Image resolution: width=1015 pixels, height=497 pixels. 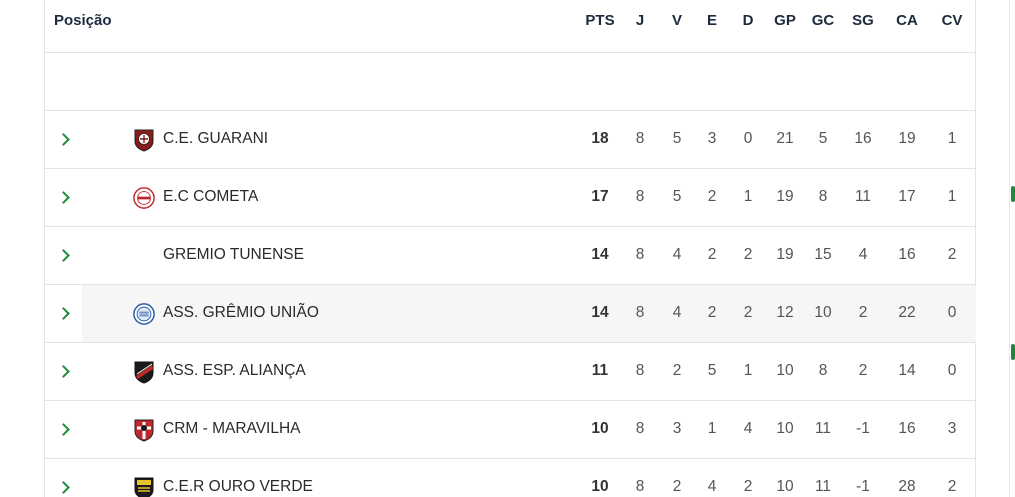 I want to click on cell-ca: 28, so click(x=907, y=486).